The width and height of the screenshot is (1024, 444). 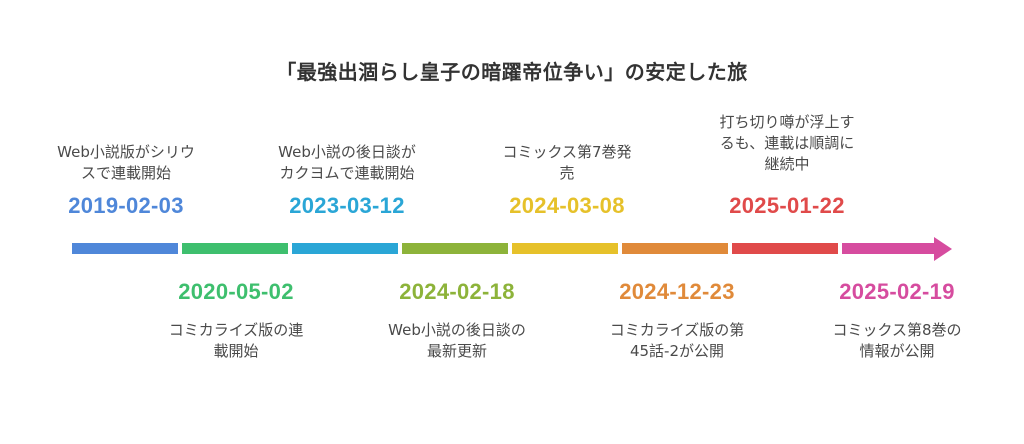 I want to click on event-7-desc-line3: 継続中, so click(x=787, y=164).